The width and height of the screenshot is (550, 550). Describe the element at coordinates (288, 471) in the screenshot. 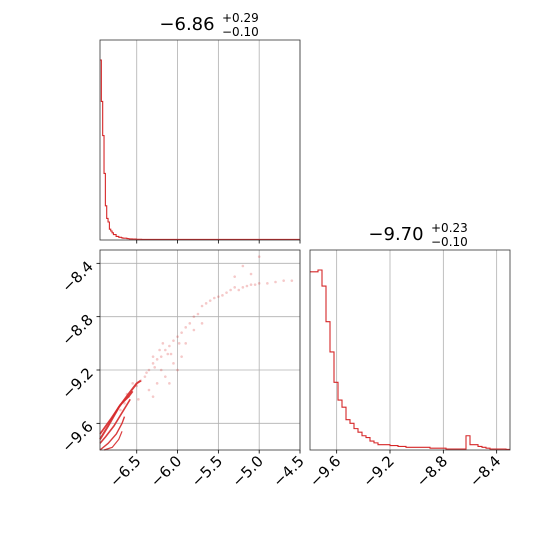

I see `ticklabel-2d-x-4: −4.5` at that location.